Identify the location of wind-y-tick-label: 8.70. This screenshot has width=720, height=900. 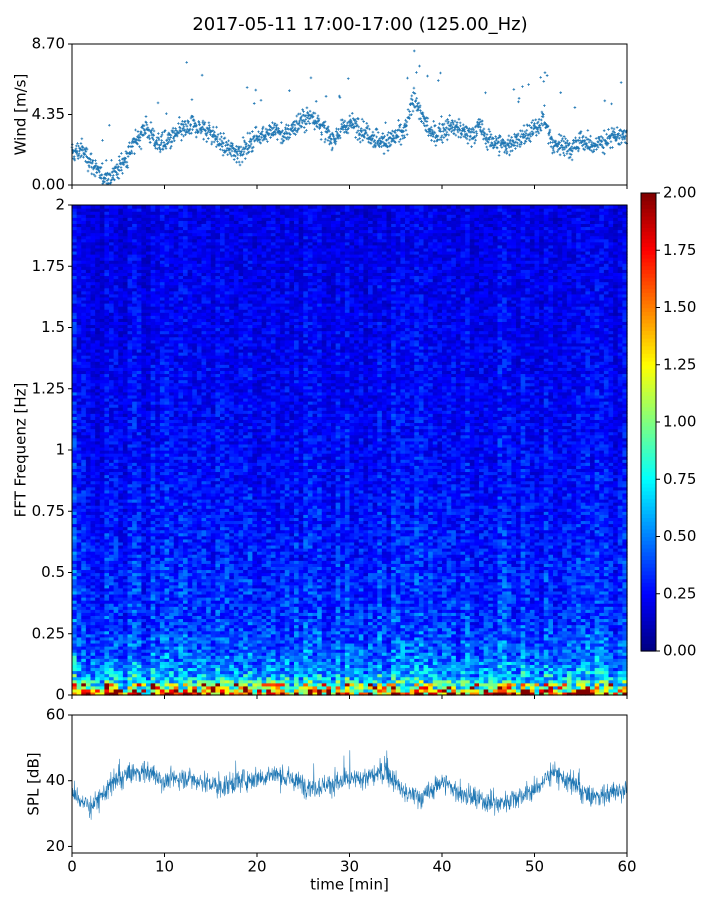
(48, 44).